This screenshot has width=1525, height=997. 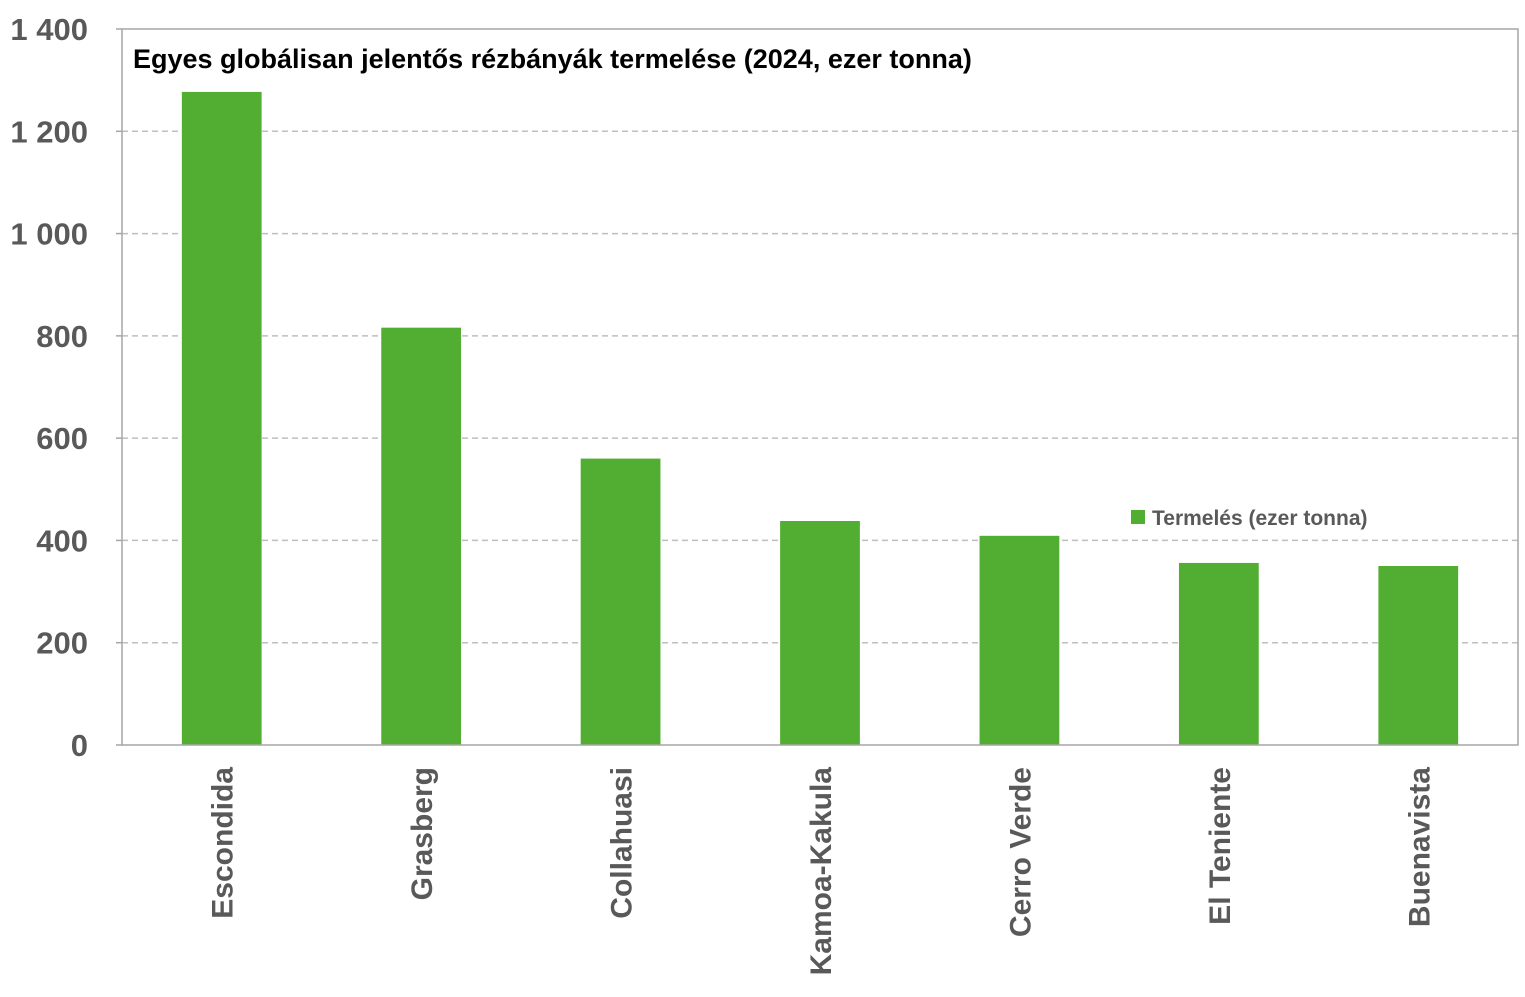 I want to click on legend-swatch, so click(x=1138, y=517).